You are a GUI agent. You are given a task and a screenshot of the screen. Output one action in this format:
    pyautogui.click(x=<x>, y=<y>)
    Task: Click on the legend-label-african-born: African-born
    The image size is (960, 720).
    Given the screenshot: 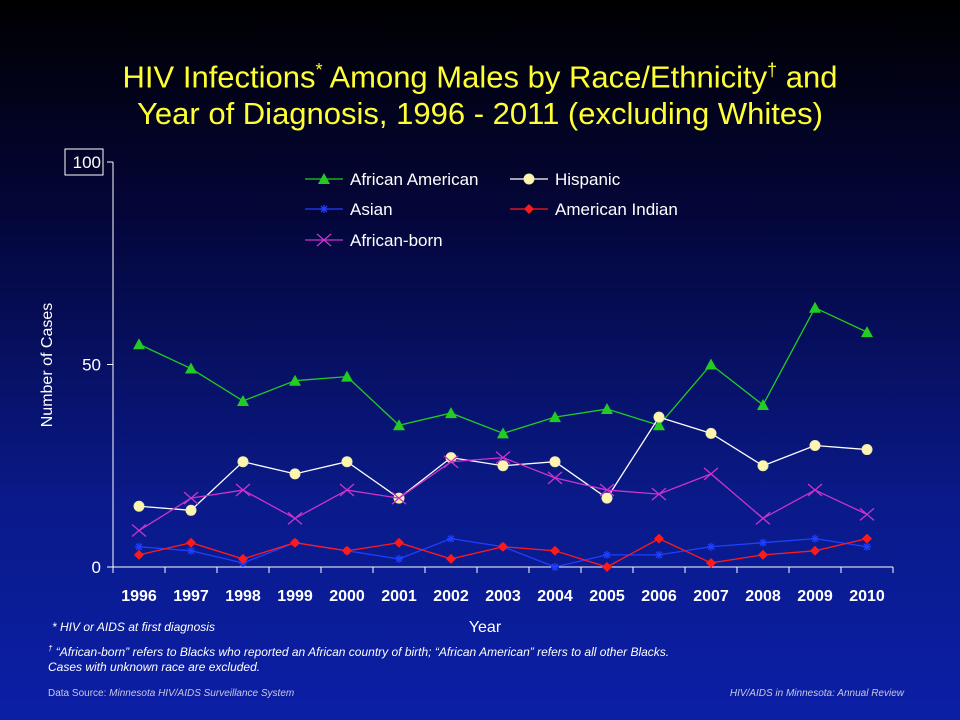 What is the action you would take?
    pyautogui.click(x=396, y=240)
    